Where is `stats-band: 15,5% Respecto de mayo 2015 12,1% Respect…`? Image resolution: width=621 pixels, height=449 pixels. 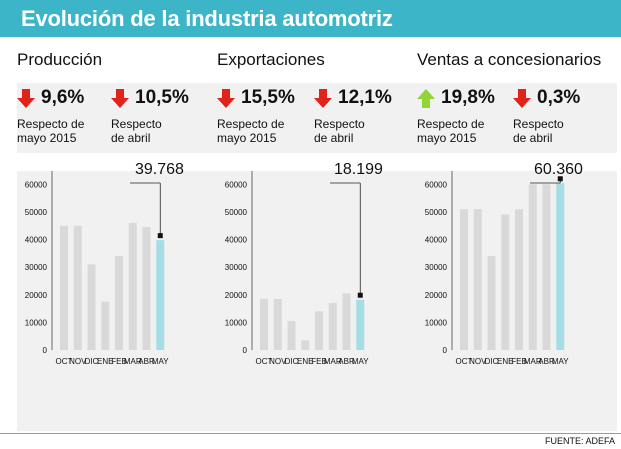 stats-band: 15,5% Respecto de mayo 2015 12,1% Respect… is located at coordinates (317, 118).